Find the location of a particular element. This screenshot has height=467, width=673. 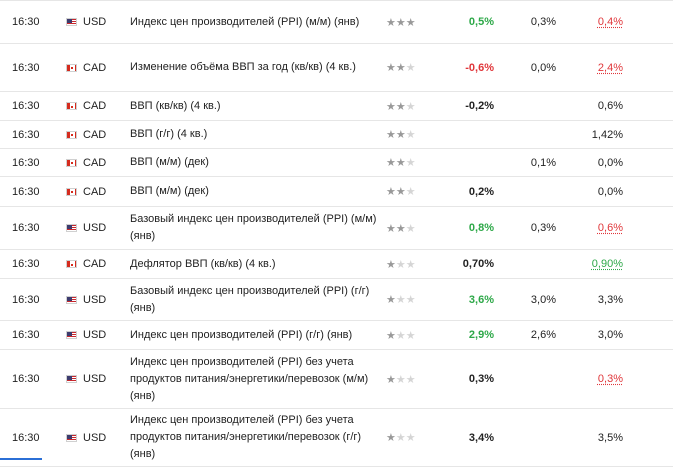

event-row: 16:30 CAD ВВП (м/м) (дек) ★ ★ ★ 0,1% 0,0% is located at coordinates (336, 163).